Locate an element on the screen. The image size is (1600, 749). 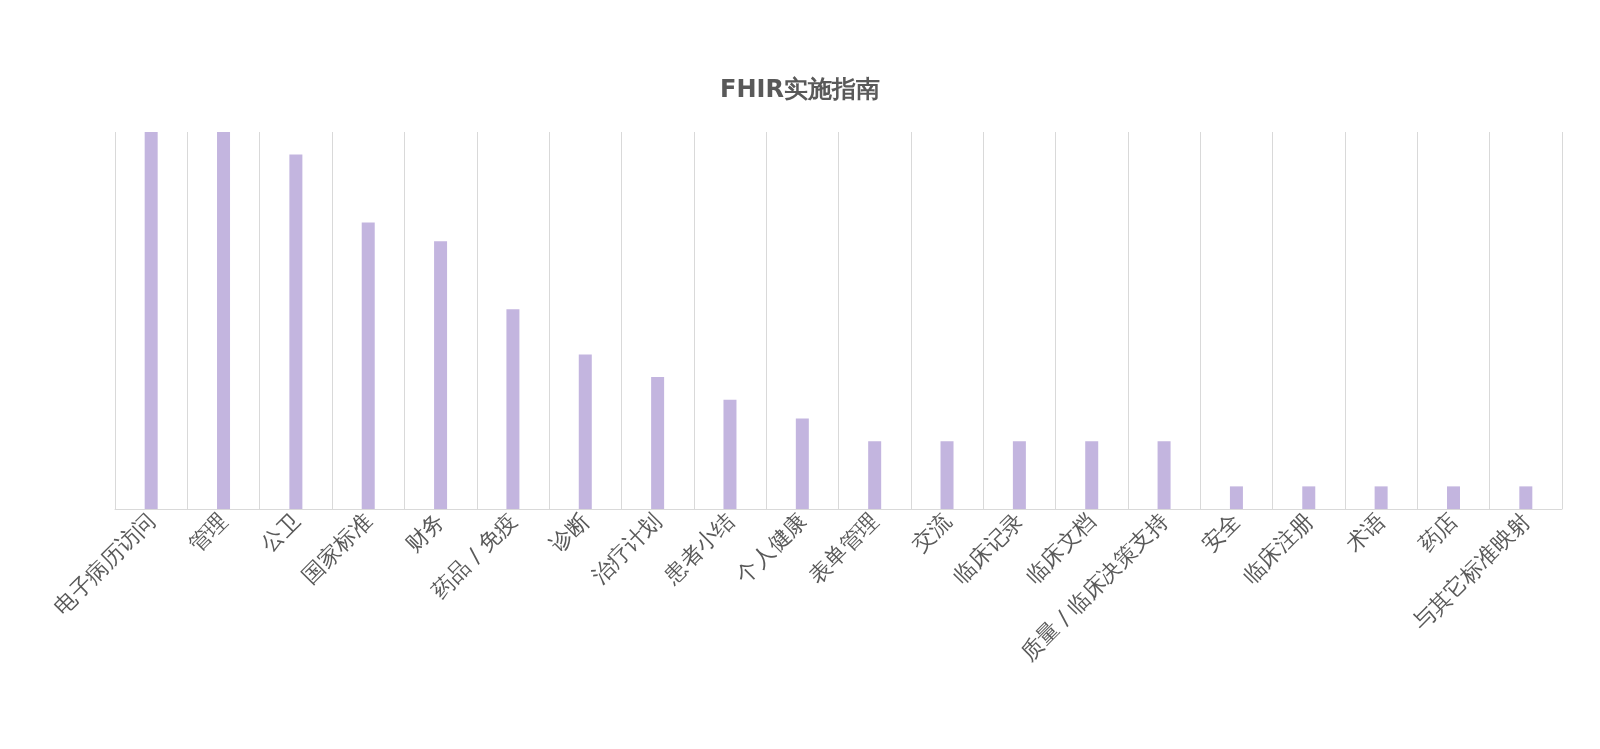
x-tick-label: 药店 is located at coordinates (1438, 532).